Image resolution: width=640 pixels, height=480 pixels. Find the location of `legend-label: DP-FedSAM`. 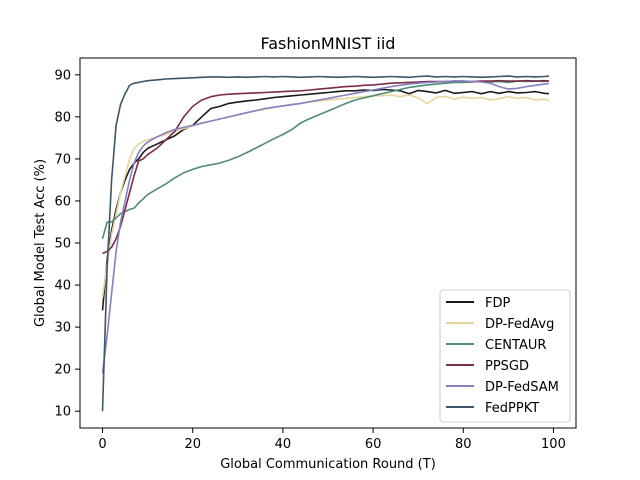

legend-label: DP-FedSAM is located at coordinates (522, 387).